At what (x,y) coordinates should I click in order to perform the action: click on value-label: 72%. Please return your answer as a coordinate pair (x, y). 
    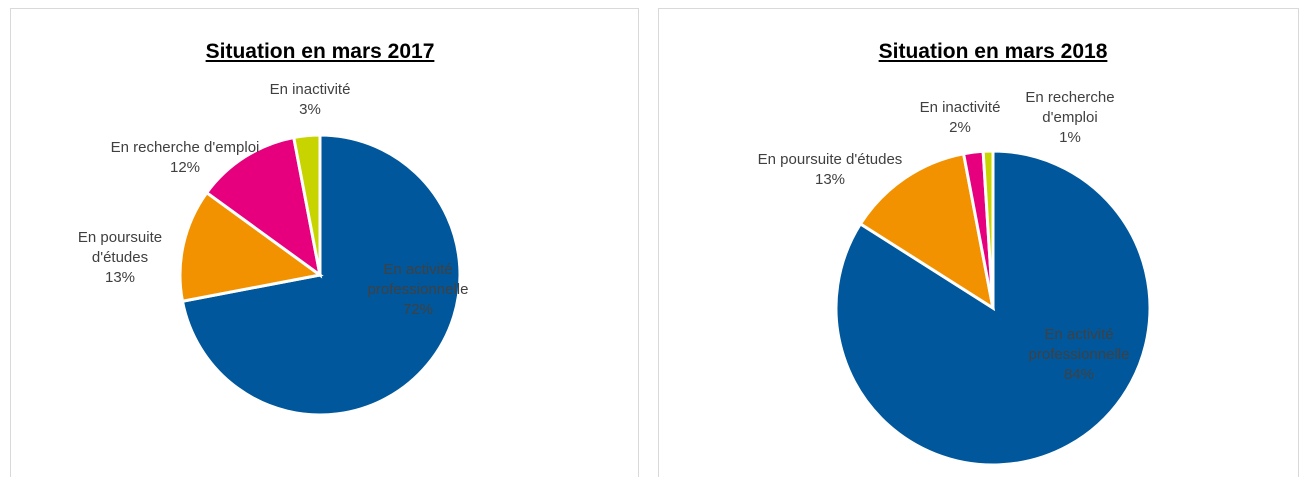
    Looking at the image, I should click on (418, 309).